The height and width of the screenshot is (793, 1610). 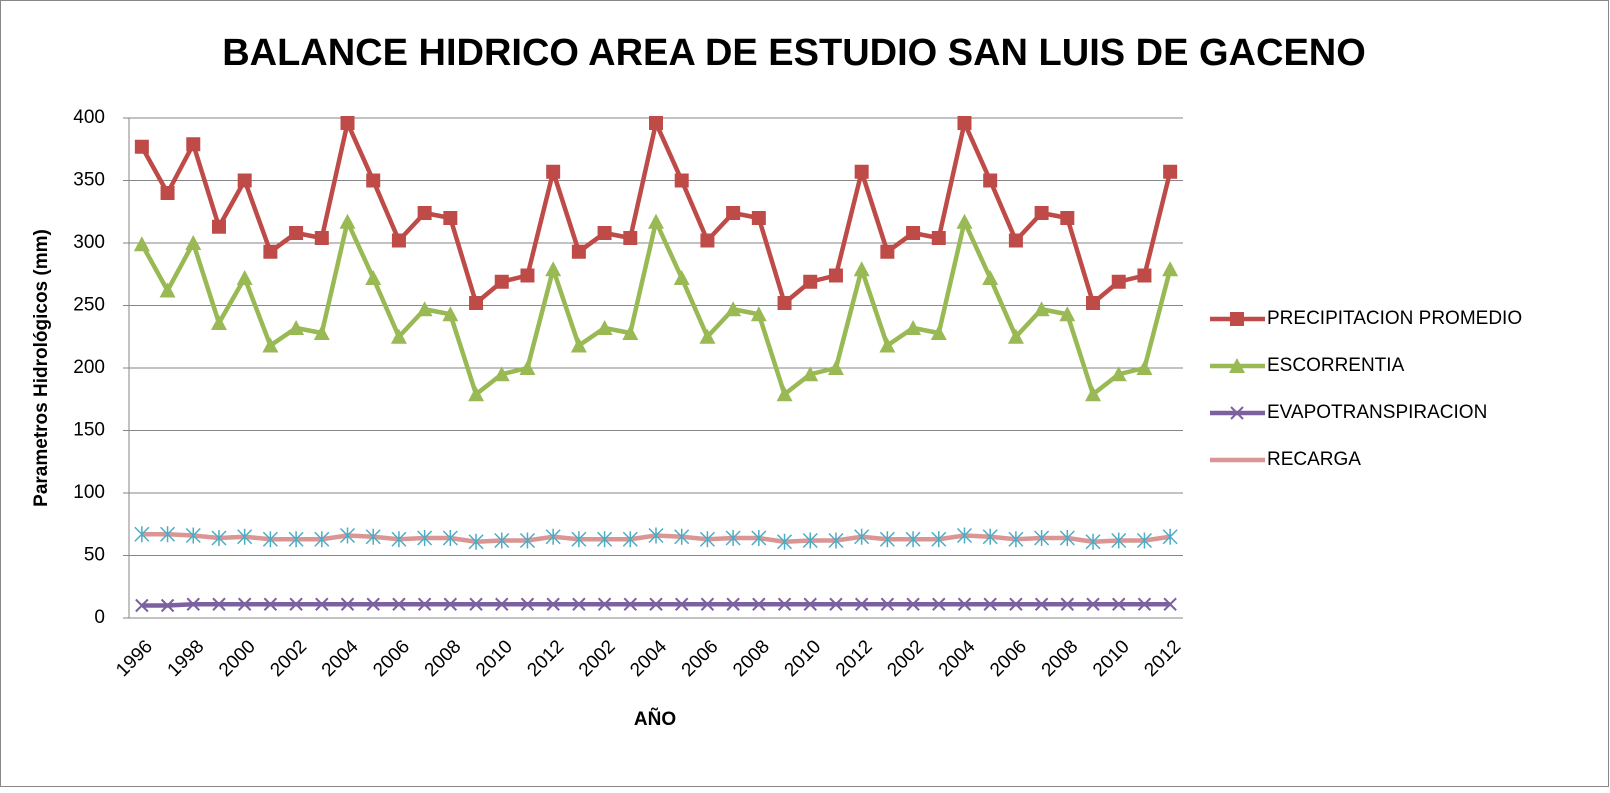 What do you see at coordinates (99, 617) in the screenshot?
I see `y-tick-label: 0` at bounding box center [99, 617].